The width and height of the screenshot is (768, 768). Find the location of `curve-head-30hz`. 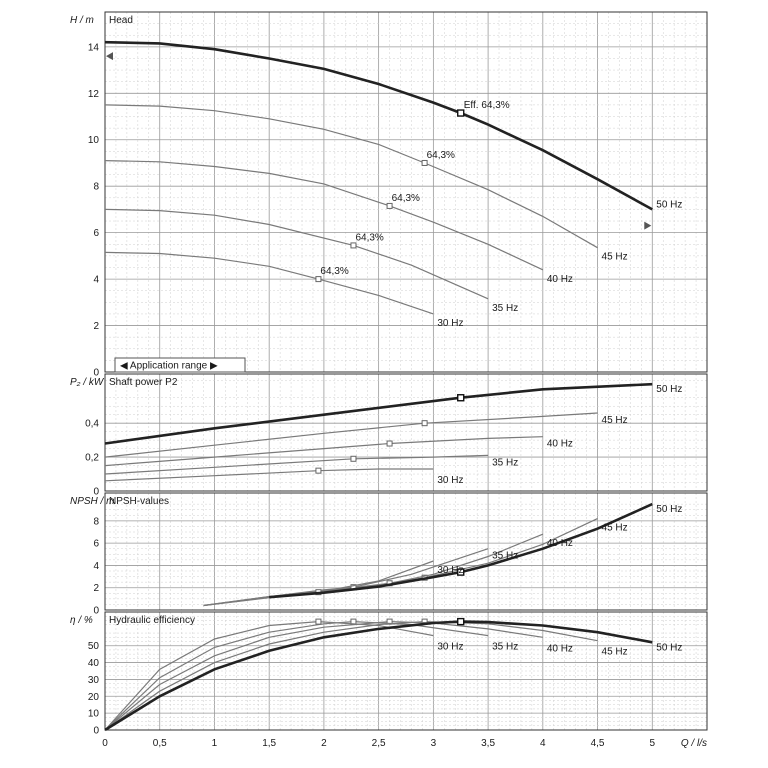

curve-head-30hz is located at coordinates (269, 283).